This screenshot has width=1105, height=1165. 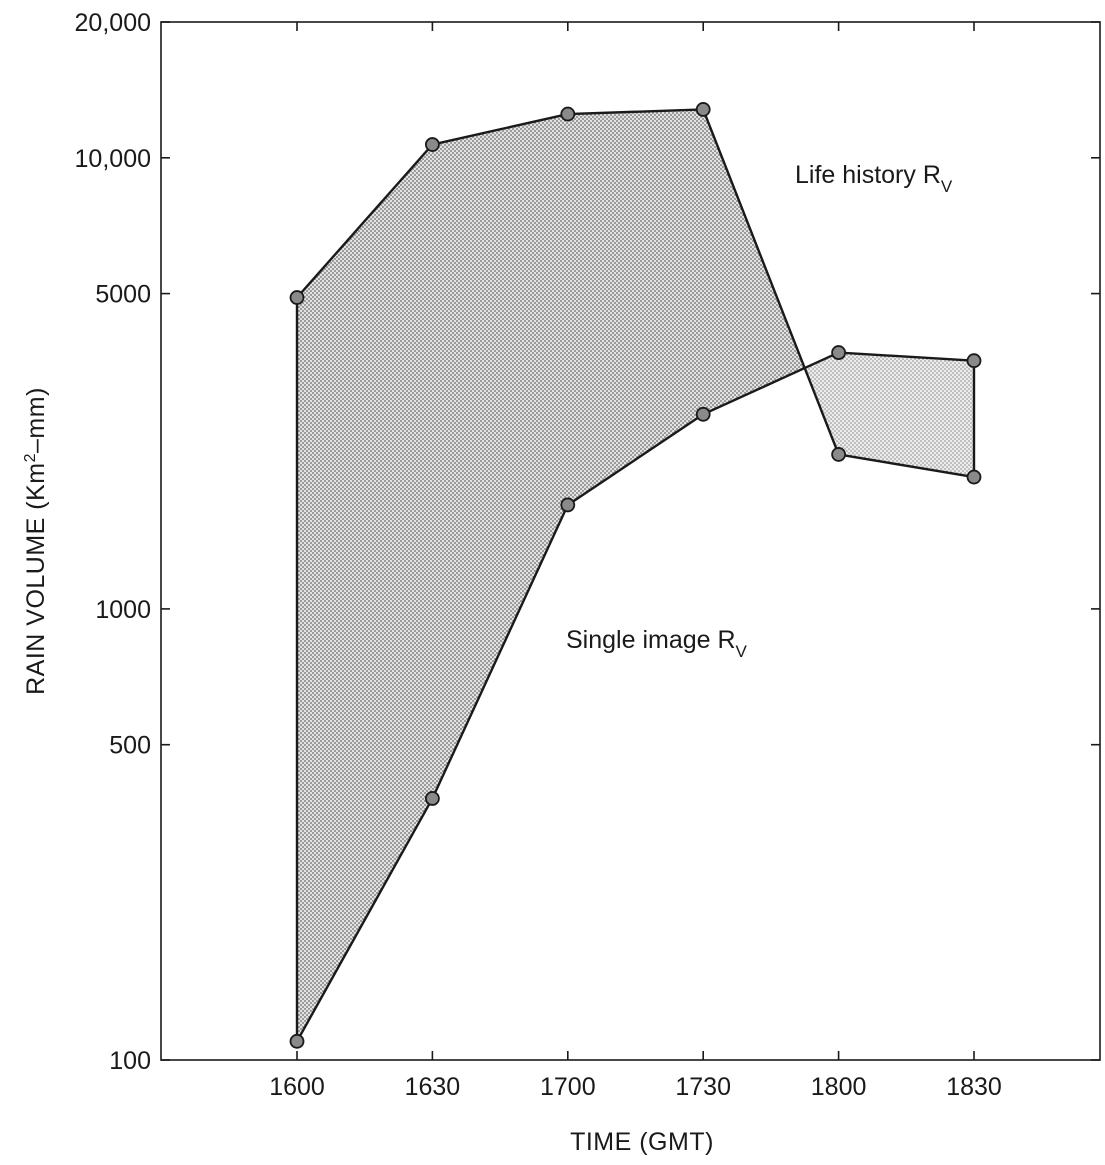 What do you see at coordinates (130, 1061) in the screenshot?
I see `y-tick-label: 100` at bounding box center [130, 1061].